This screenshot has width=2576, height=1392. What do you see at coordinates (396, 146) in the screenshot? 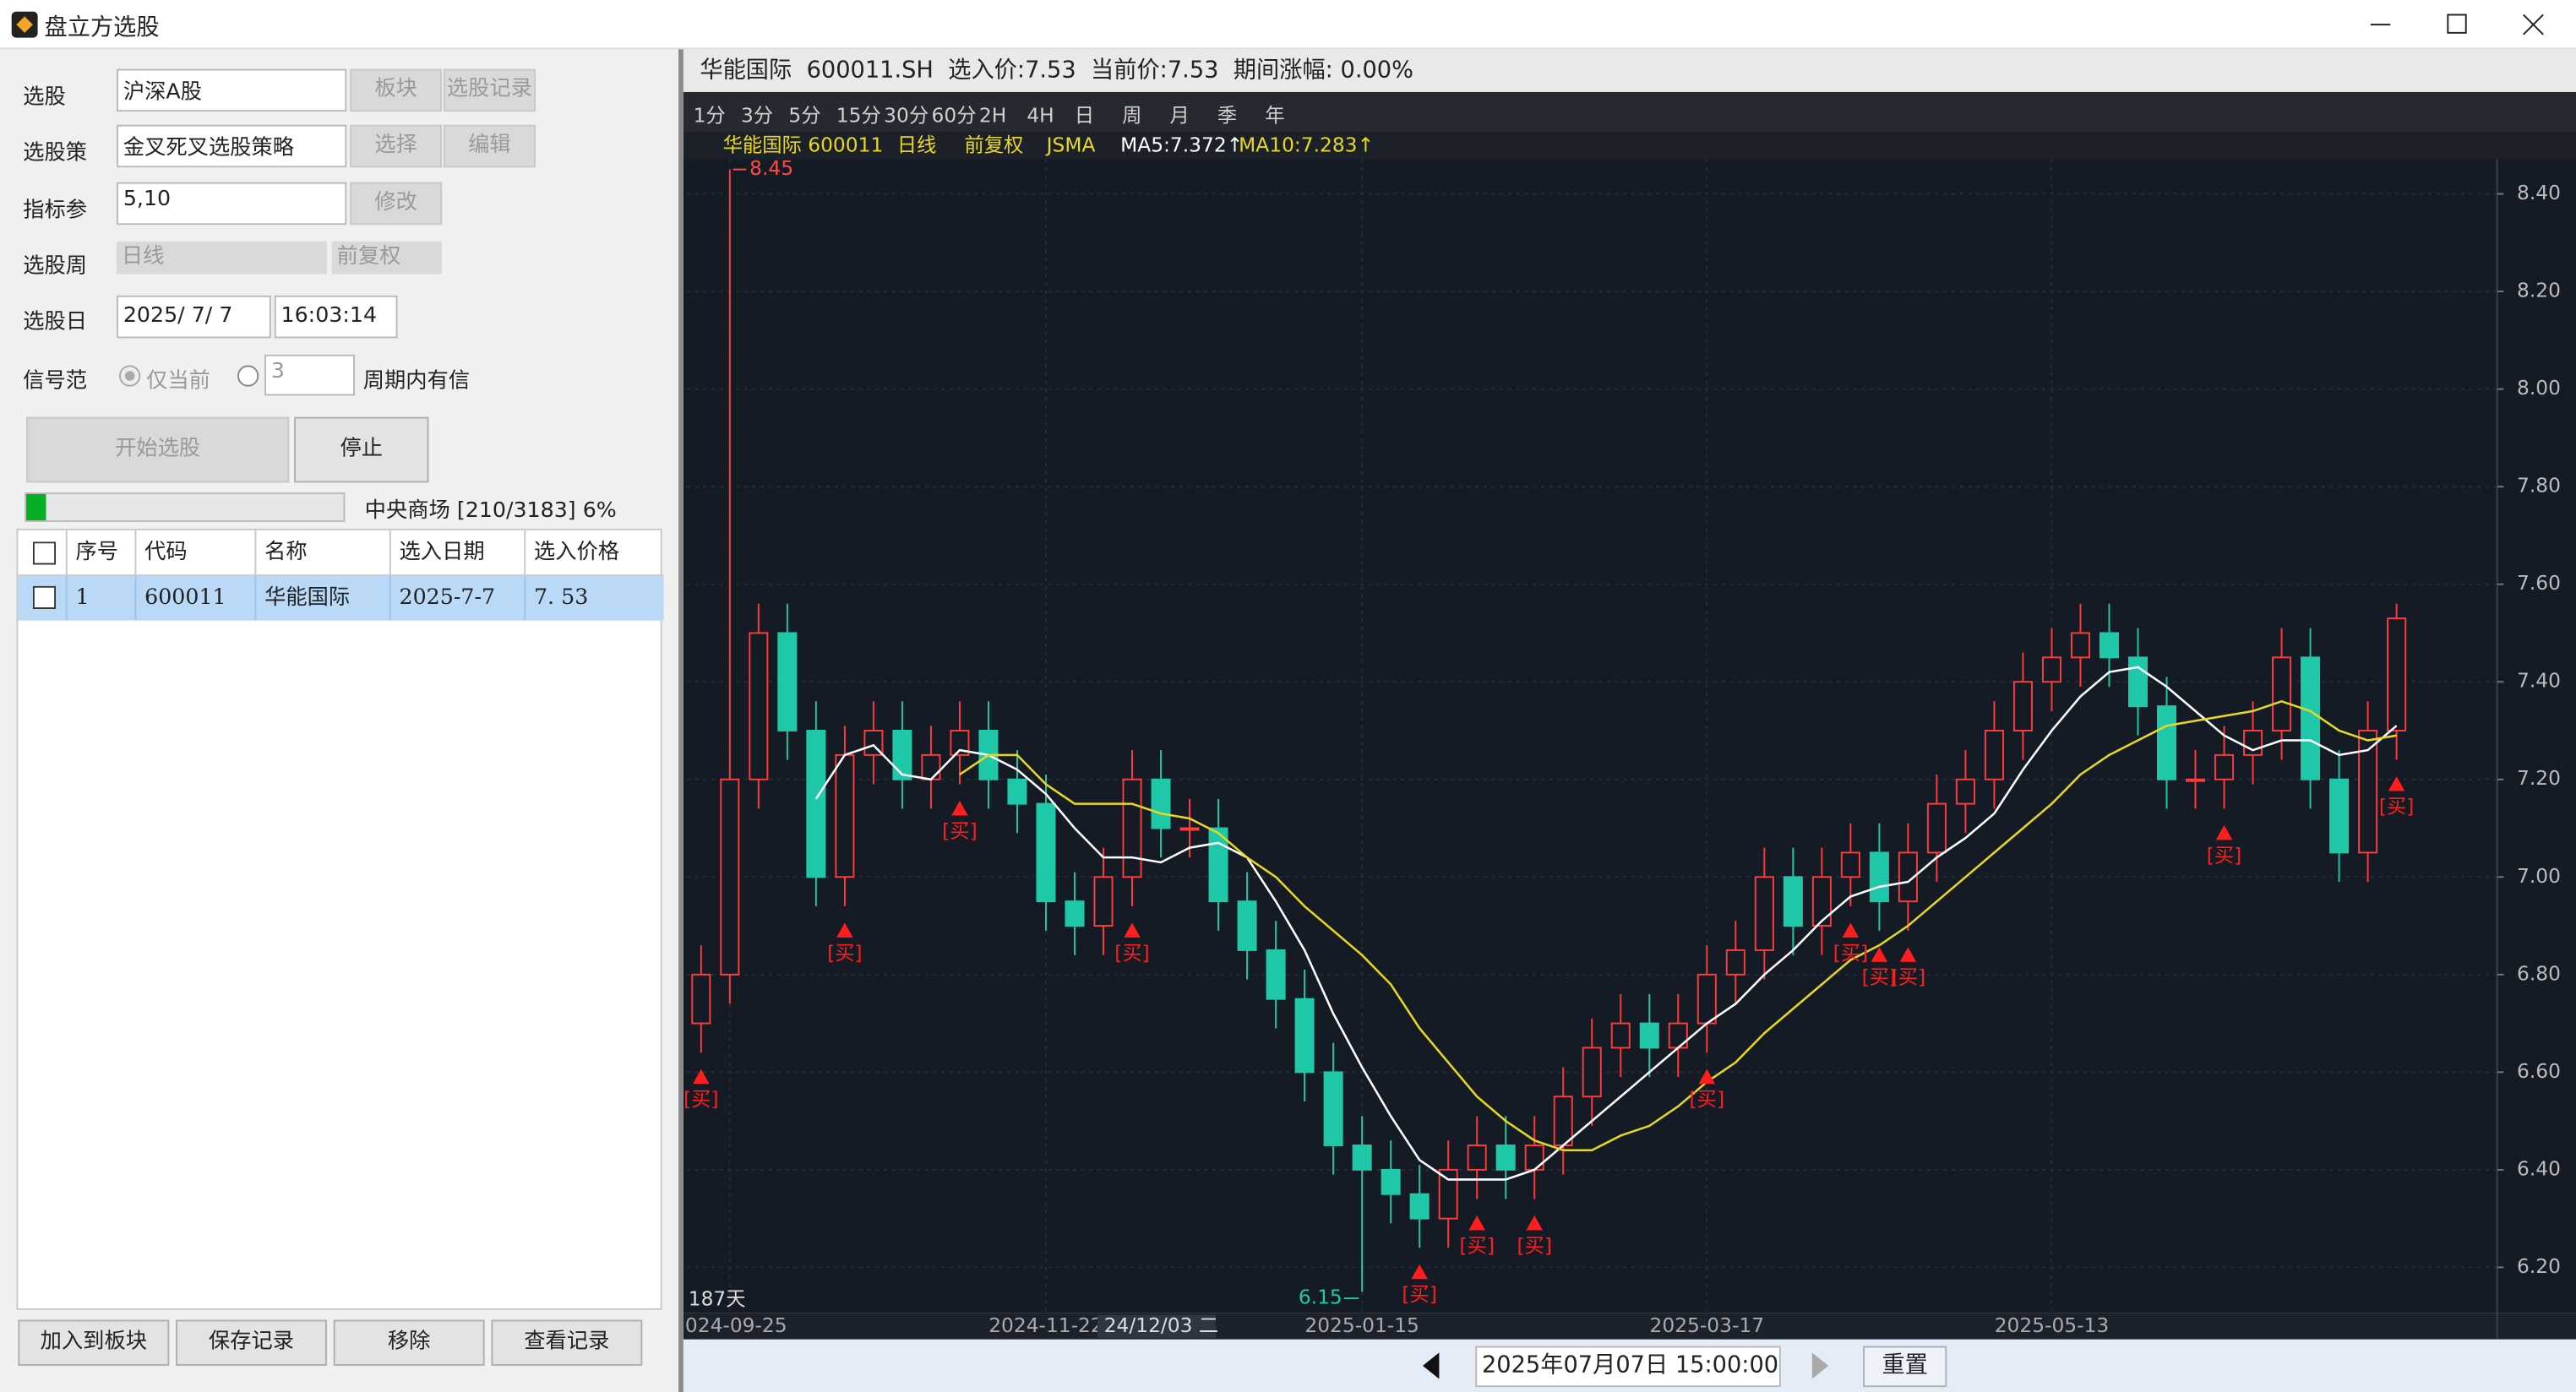
I see `select-button: 选择` at bounding box center [396, 146].